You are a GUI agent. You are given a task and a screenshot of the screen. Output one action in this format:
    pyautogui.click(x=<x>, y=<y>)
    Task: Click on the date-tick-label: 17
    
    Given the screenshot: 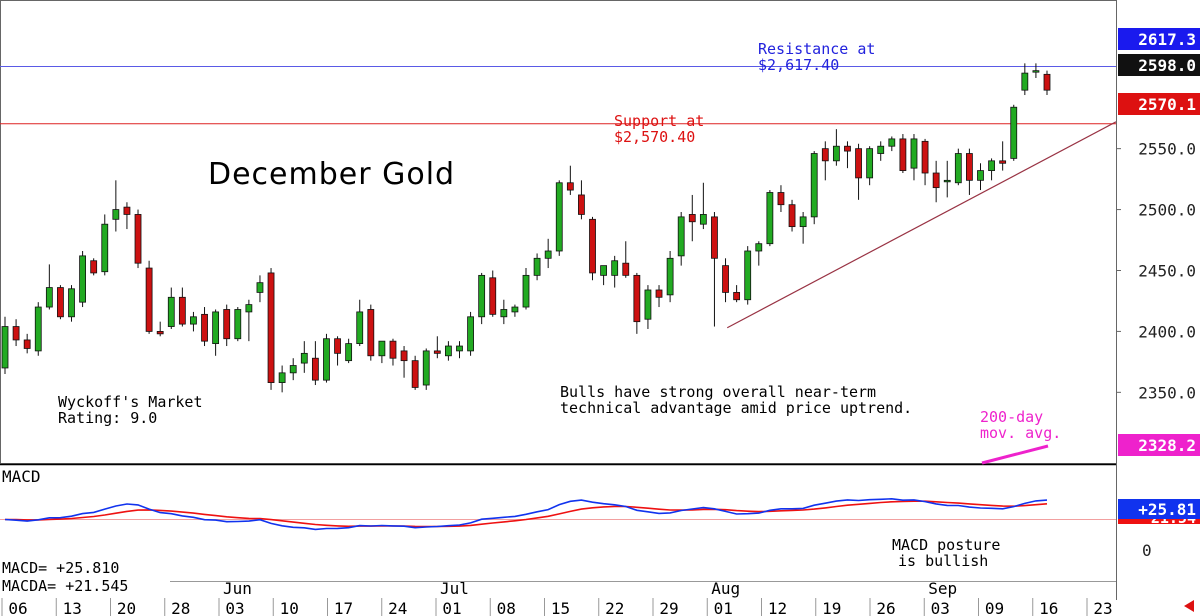 What is the action you would take?
    pyautogui.click(x=343, y=607)
    